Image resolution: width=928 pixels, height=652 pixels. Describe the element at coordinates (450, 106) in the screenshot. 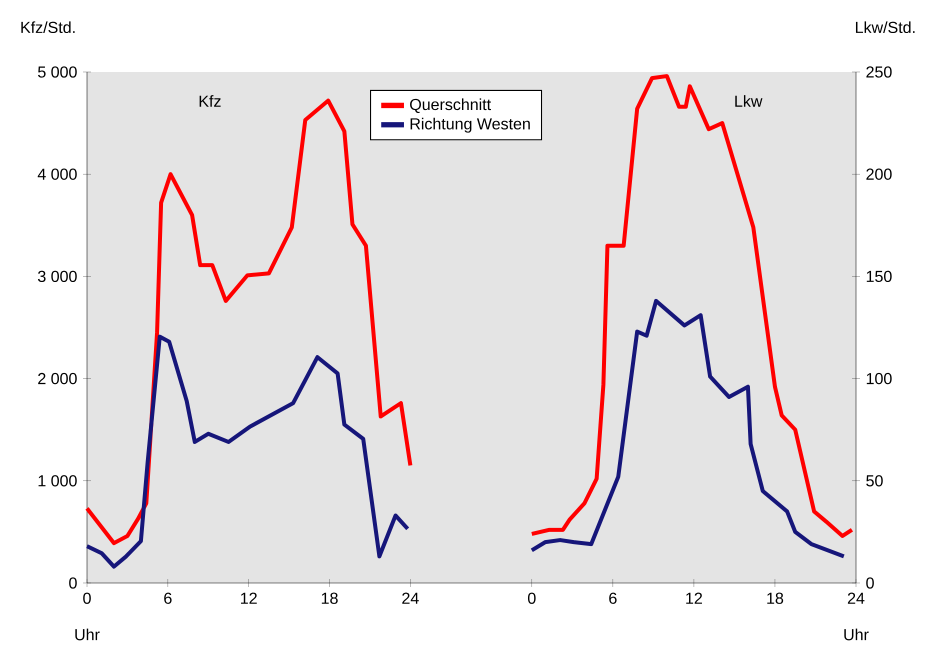

I see `legend-label: Querschnitt` at that location.